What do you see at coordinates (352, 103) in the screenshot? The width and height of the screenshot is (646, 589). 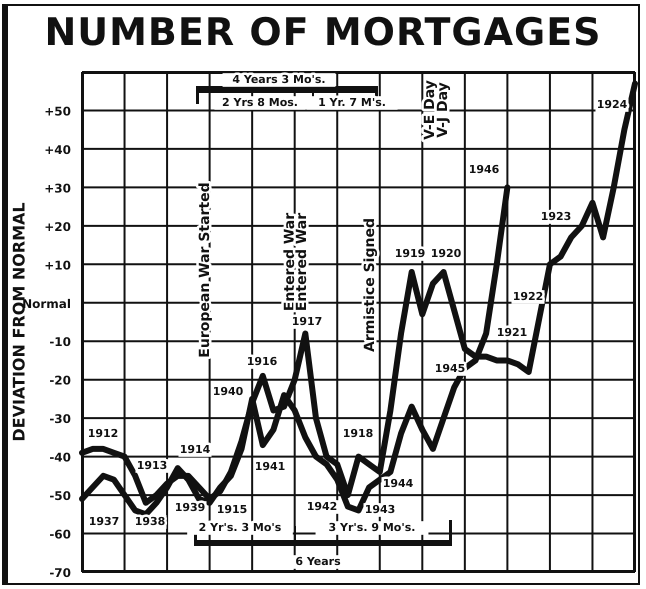 I see `annotation: 1 Yr. 7 M's.` at bounding box center [352, 103].